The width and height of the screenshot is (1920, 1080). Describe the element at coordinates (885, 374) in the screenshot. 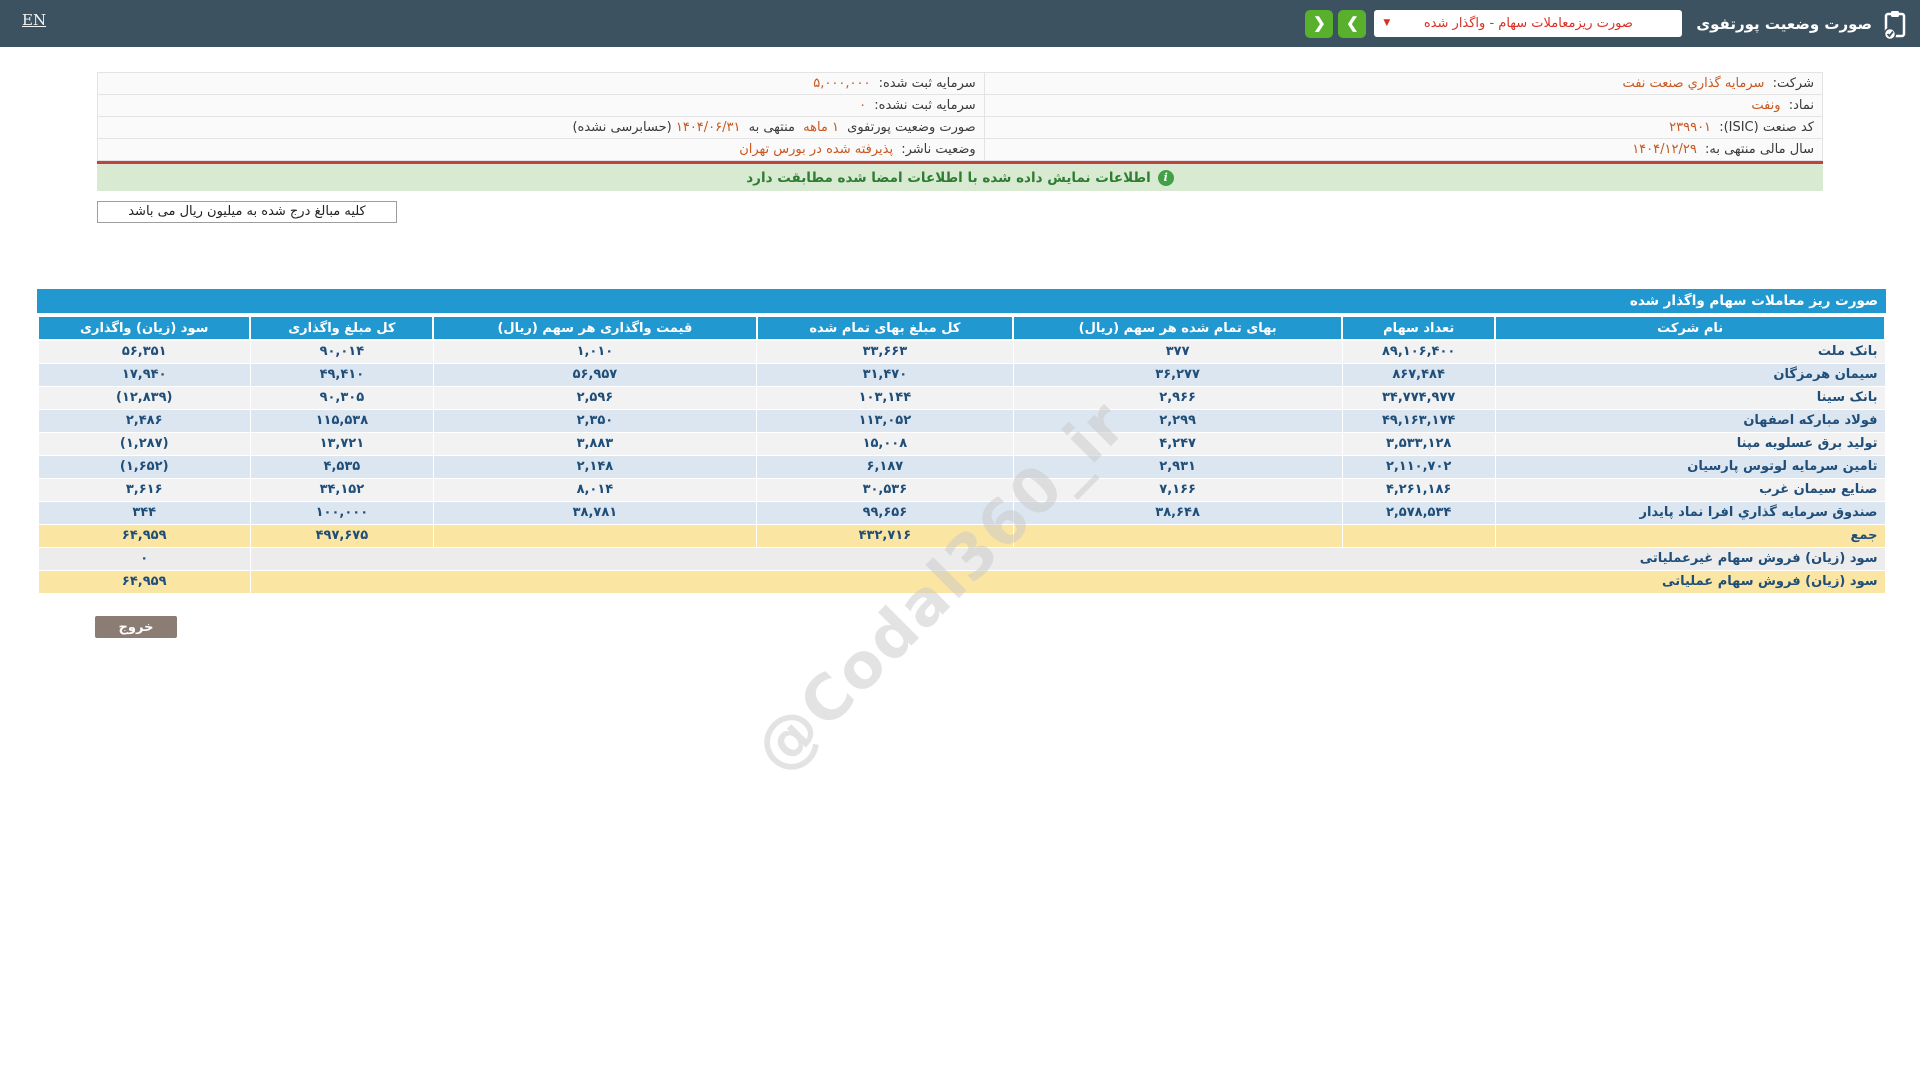

I see `value-cell: ۳۱,۴۷۰` at that location.